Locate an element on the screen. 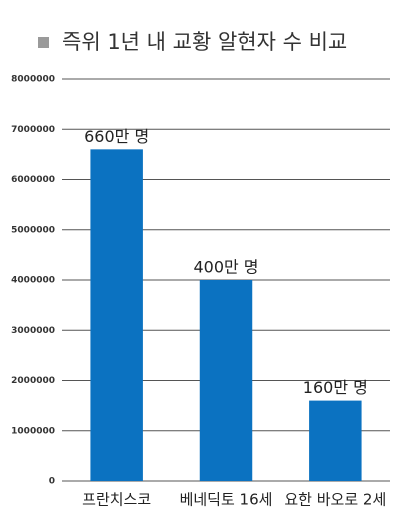  y-tick-label: 5000000 is located at coordinates (33, 230).